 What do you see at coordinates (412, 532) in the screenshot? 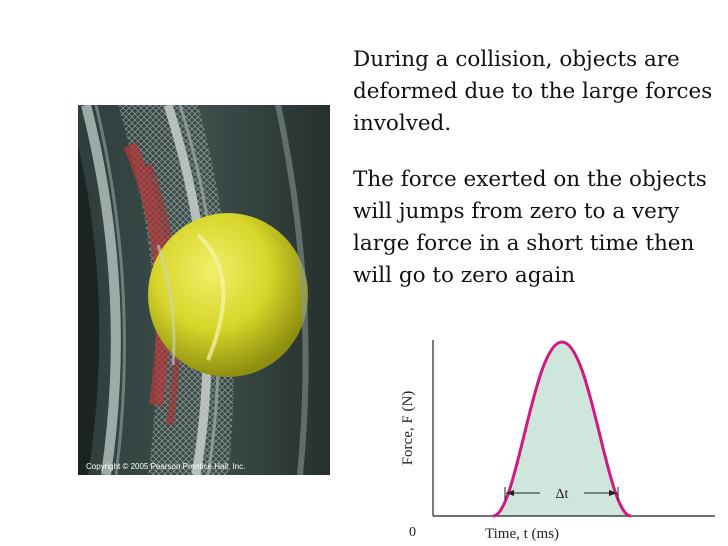
I see `origin-label: 0` at bounding box center [412, 532].